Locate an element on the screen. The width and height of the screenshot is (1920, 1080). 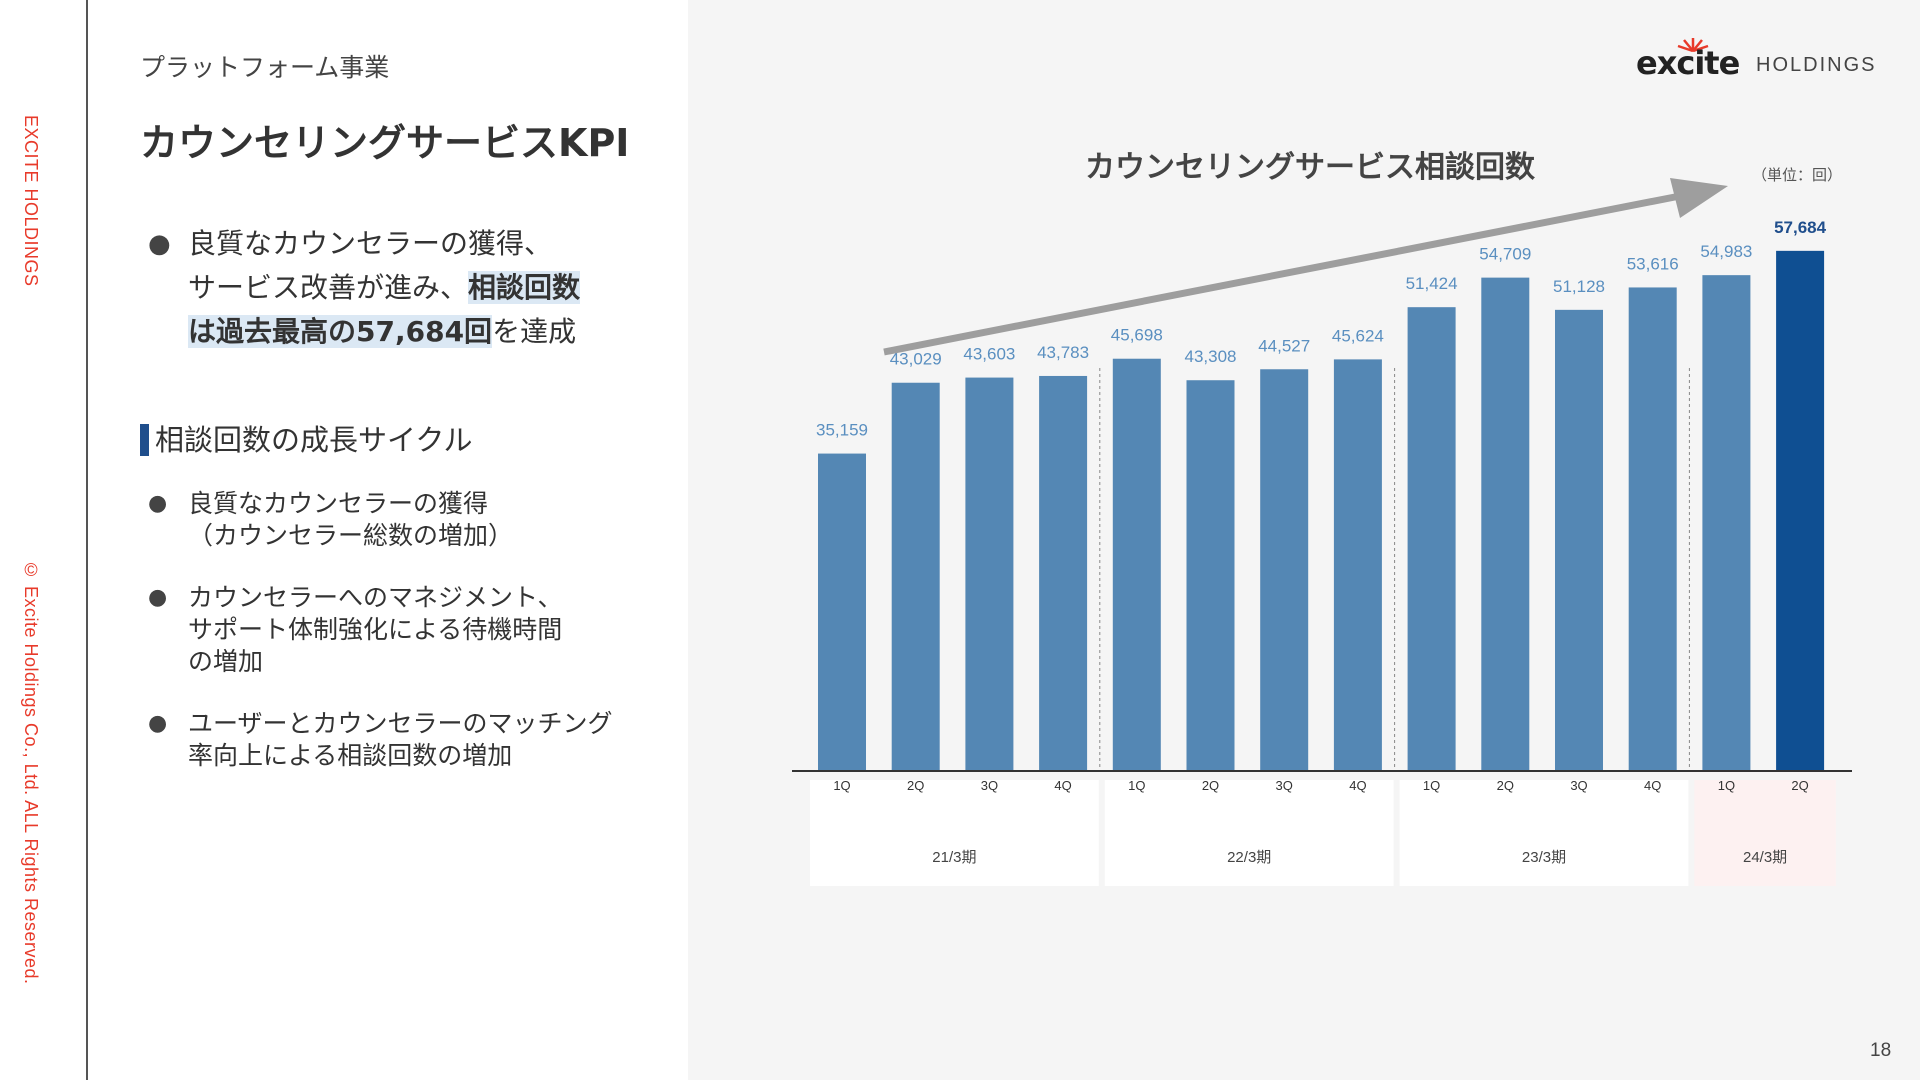
period-label: 22/3期 is located at coordinates (1249, 857).